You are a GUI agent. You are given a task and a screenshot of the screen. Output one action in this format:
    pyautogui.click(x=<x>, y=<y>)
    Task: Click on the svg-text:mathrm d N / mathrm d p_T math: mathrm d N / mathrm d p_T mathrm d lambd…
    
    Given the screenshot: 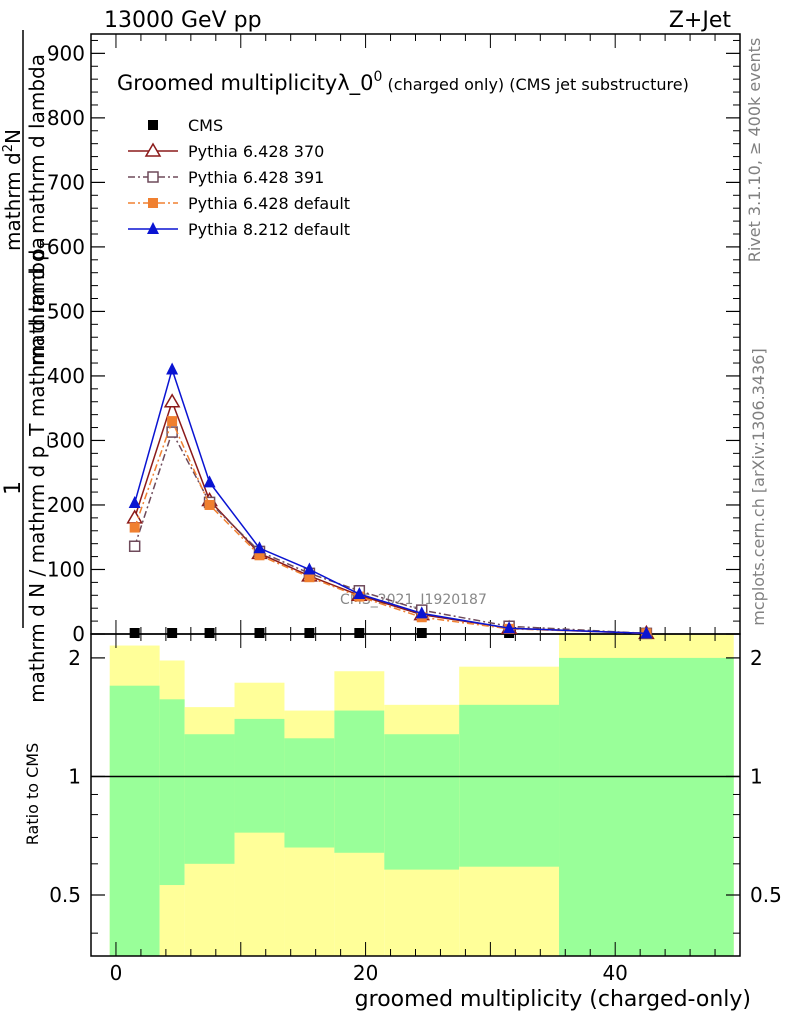 What is the action you would take?
    pyautogui.click(x=37, y=470)
    